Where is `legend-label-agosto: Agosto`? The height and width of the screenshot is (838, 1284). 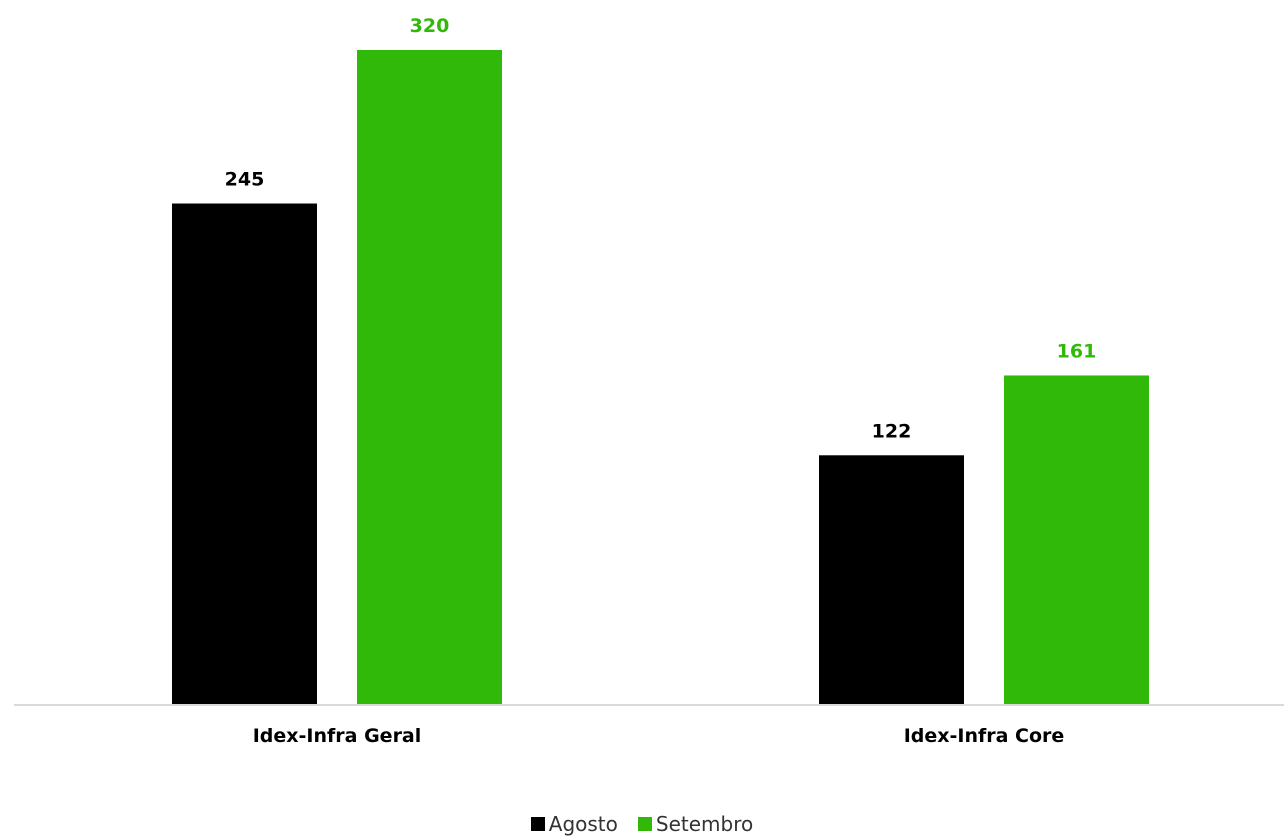 legend-label-agosto: Agosto is located at coordinates (583, 824).